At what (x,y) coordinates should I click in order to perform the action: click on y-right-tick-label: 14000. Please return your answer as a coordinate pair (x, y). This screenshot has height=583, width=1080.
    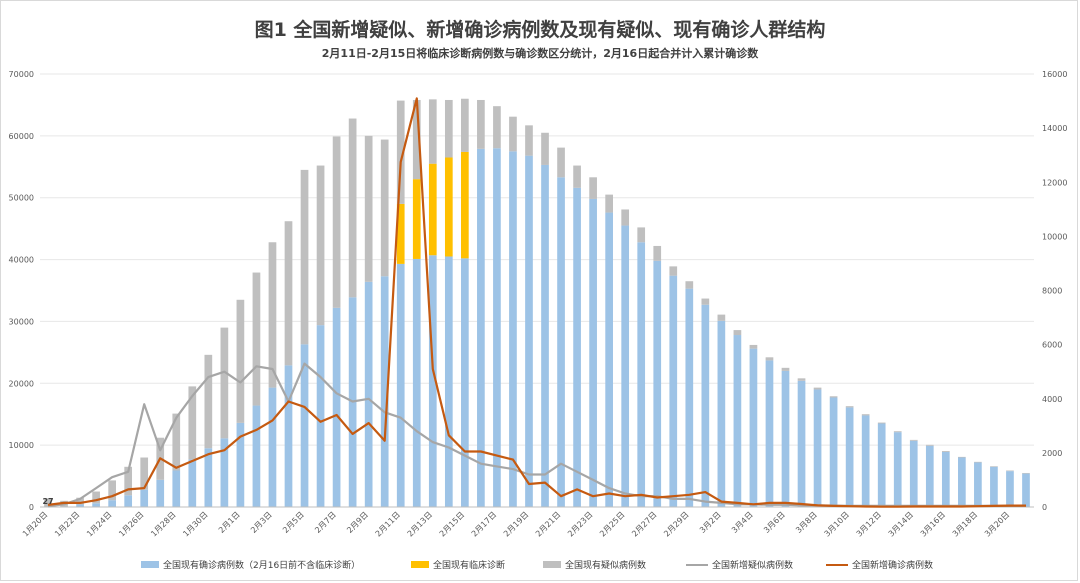
    Looking at the image, I should click on (1054, 128).